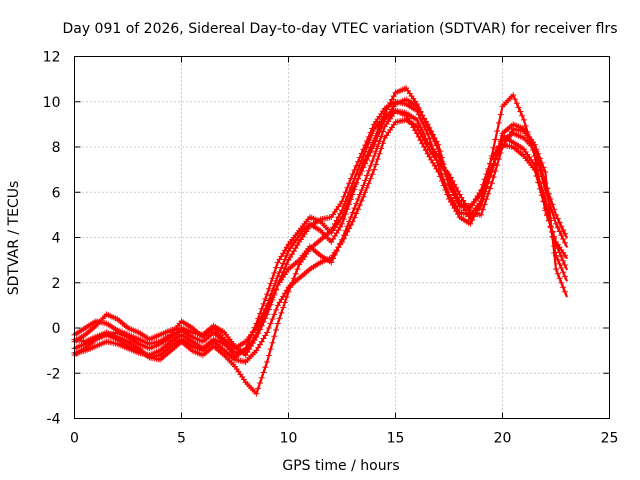 The width and height of the screenshot is (640, 480). What do you see at coordinates (56, 193) in the screenshot?
I see `y-tick-label: 6` at bounding box center [56, 193].